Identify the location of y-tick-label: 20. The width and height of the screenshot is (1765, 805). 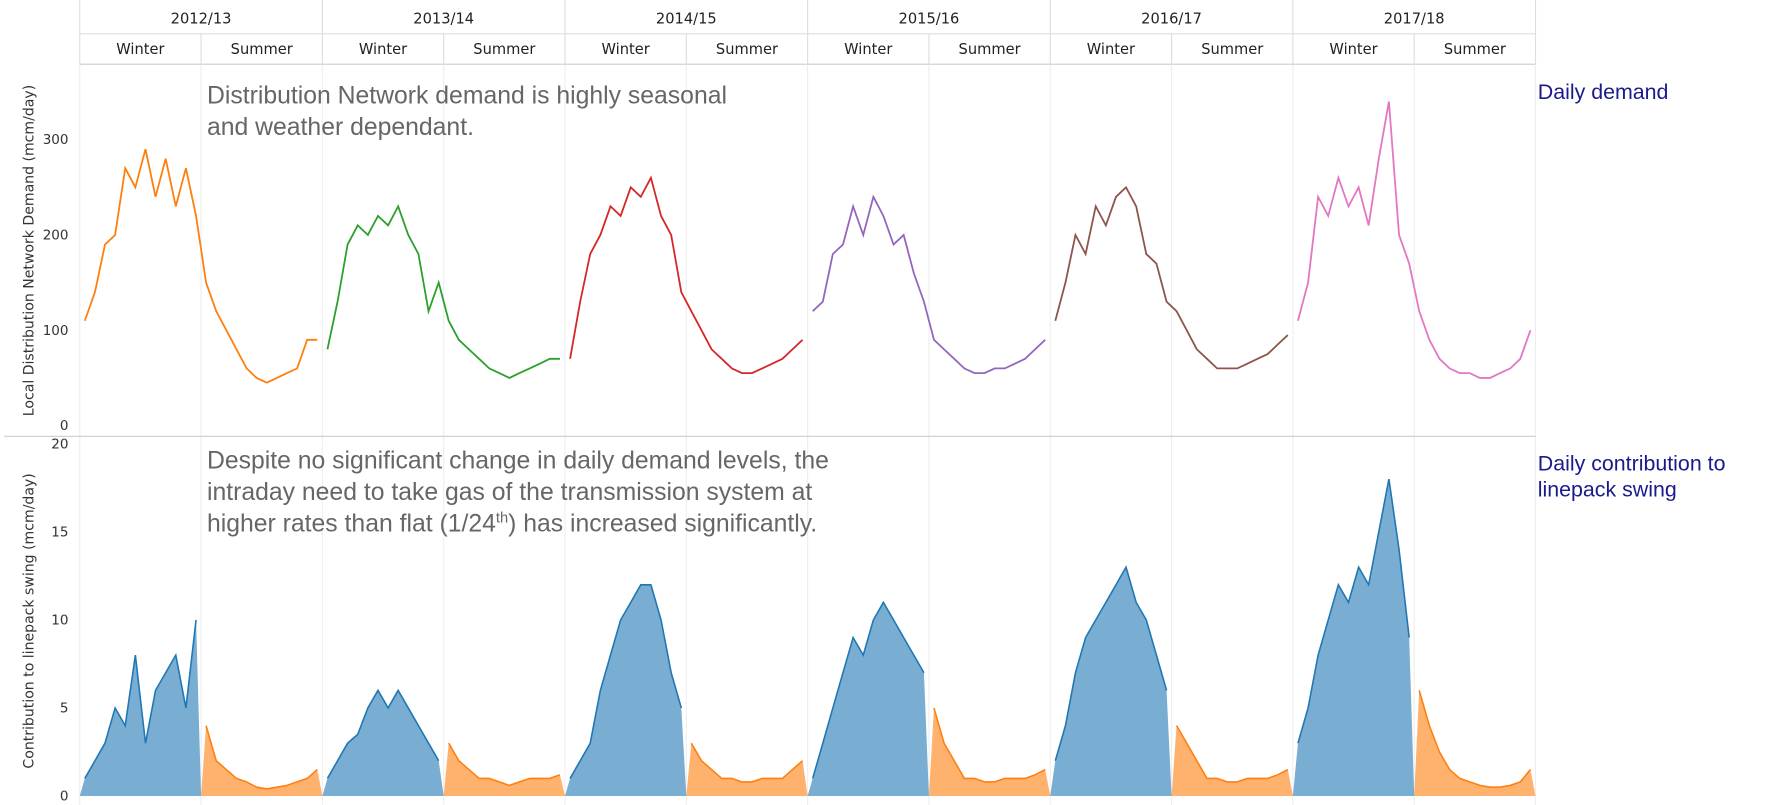
(59, 444).